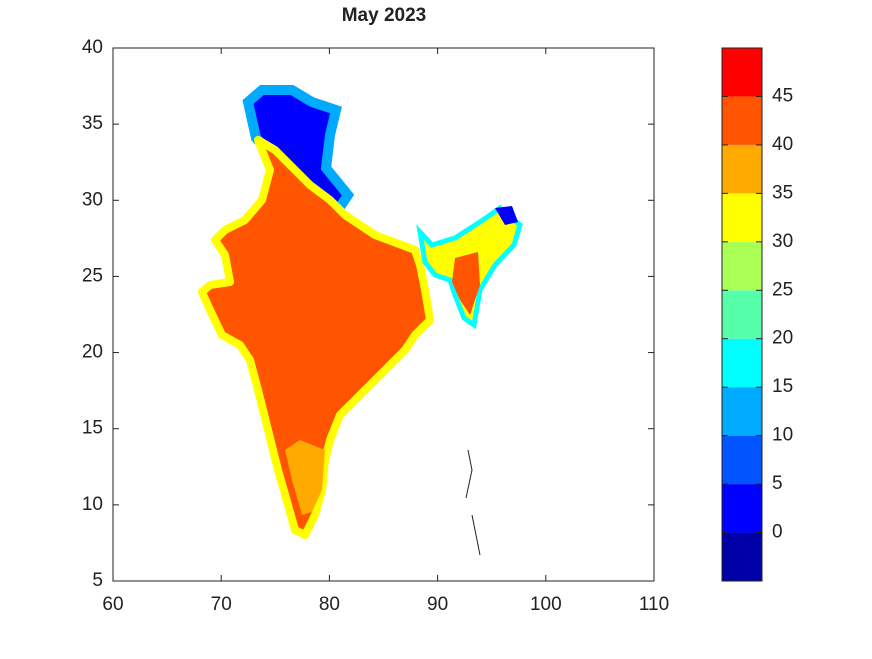 The width and height of the screenshot is (872, 659). Describe the element at coordinates (112, 604) in the screenshot. I see `x-tick-label: 60` at that location.